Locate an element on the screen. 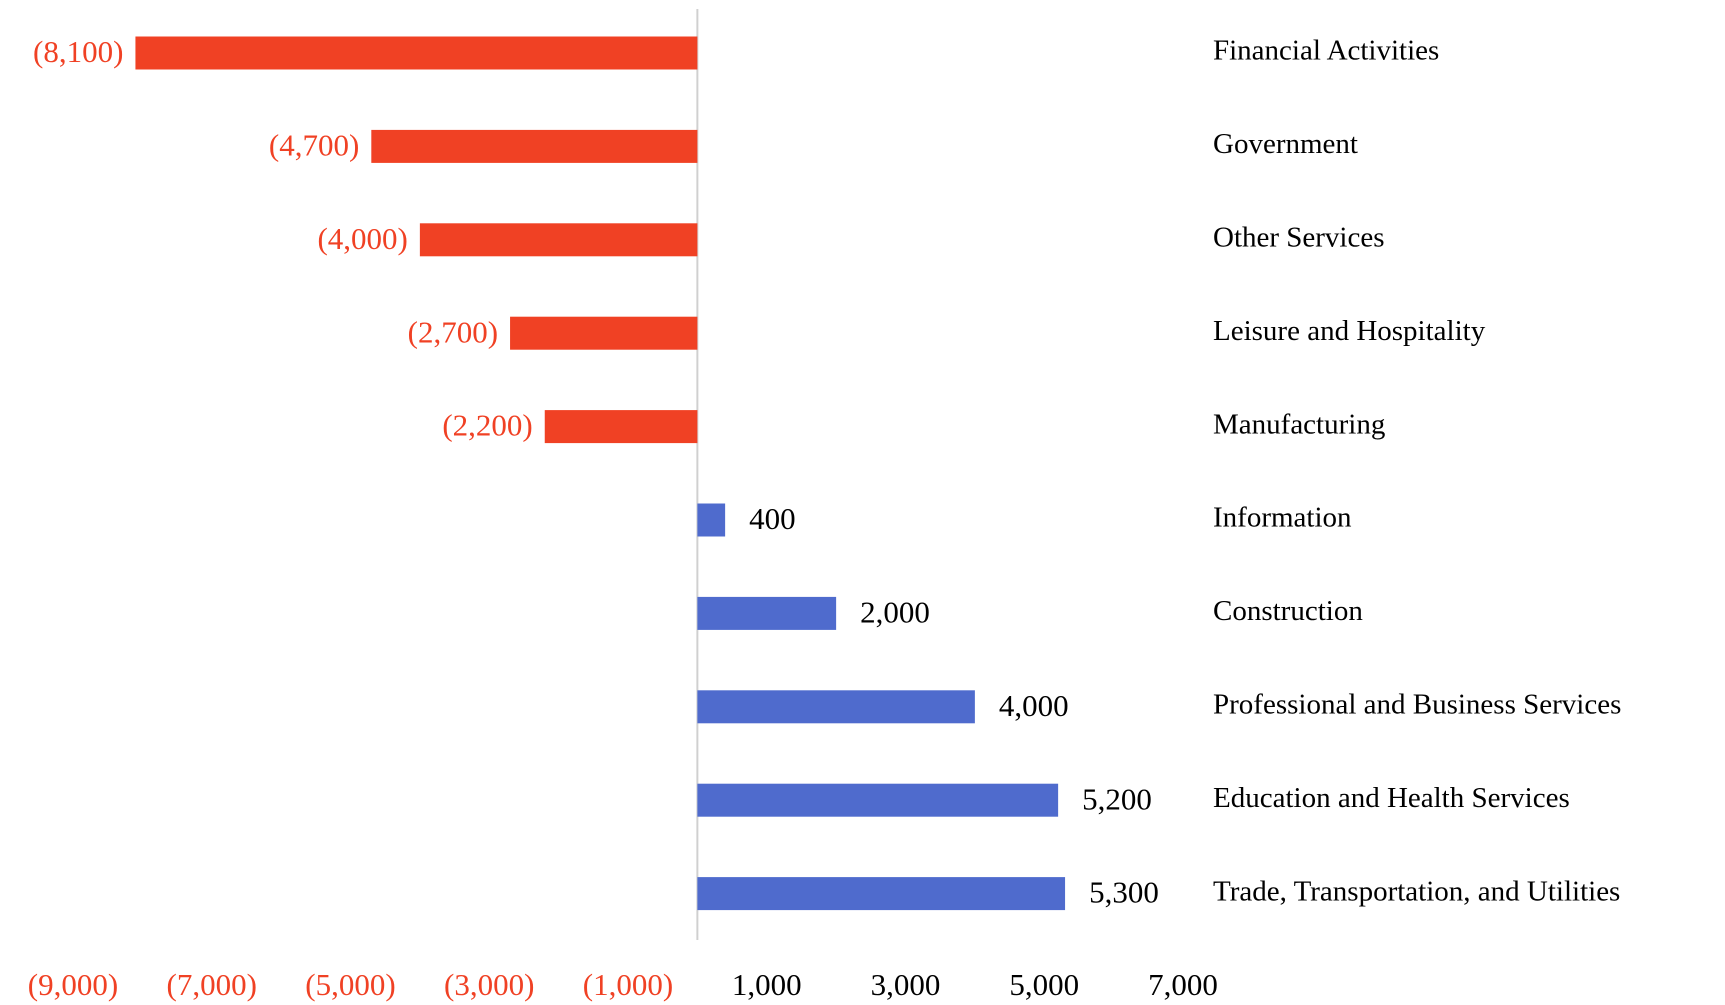 This screenshot has width=1725, height=1005. x-tick-label: (1,000) is located at coordinates (628, 984).